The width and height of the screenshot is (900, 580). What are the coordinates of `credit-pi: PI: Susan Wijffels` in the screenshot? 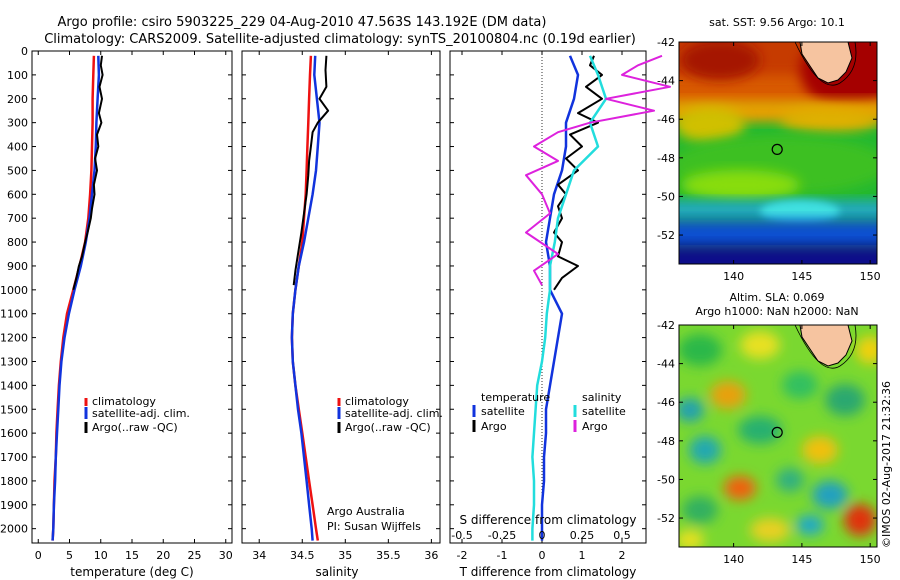 It's located at (374, 526).